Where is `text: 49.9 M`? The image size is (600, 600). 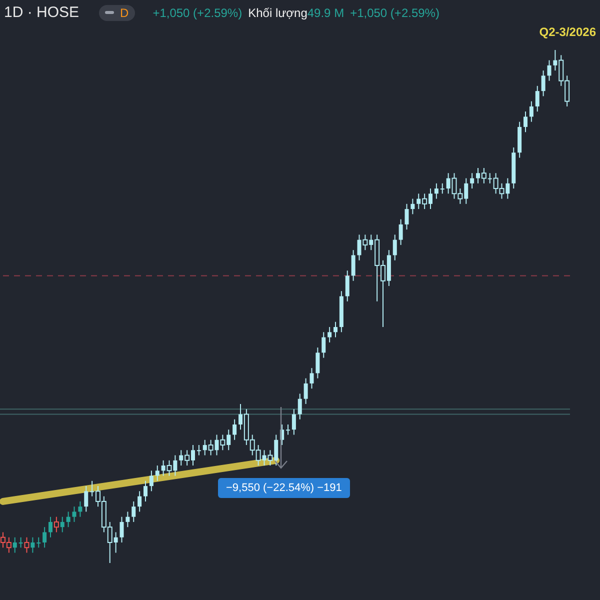
text: 49.9 M is located at coordinates (325, 13).